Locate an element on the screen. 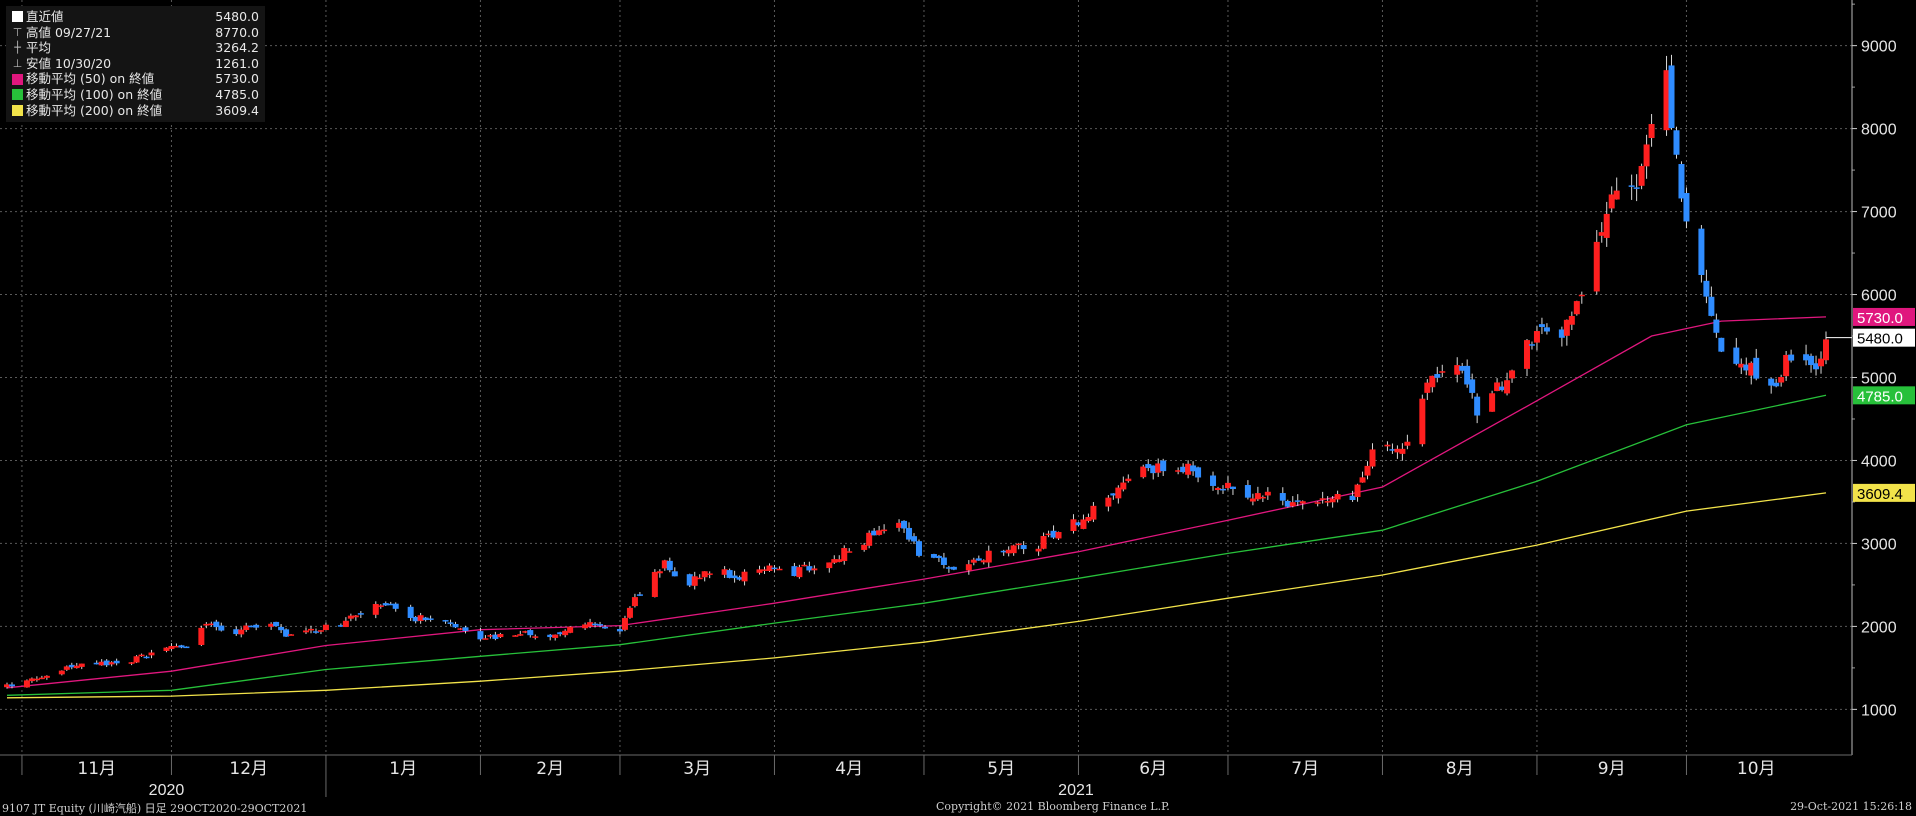  legend-value: 5480.0 is located at coordinates (237, 16).